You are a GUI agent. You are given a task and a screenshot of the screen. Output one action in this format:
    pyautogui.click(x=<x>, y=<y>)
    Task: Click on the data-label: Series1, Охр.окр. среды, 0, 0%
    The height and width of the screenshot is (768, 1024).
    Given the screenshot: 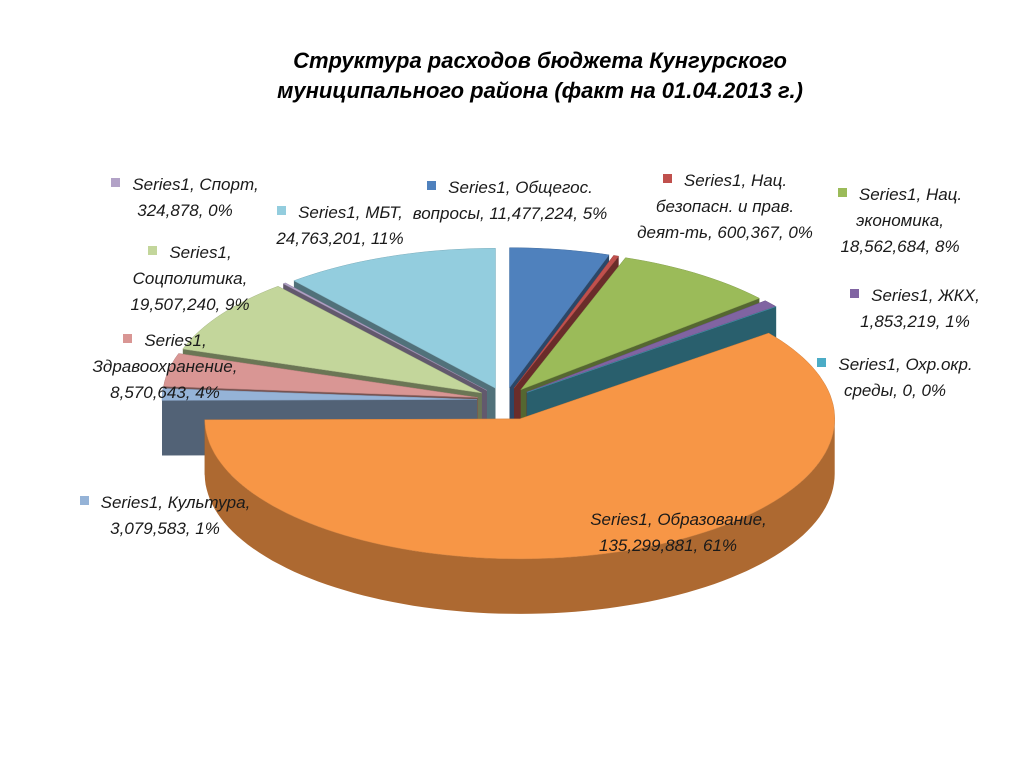 What is the action you would take?
    pyautogui.click(x=895, y=378)
    